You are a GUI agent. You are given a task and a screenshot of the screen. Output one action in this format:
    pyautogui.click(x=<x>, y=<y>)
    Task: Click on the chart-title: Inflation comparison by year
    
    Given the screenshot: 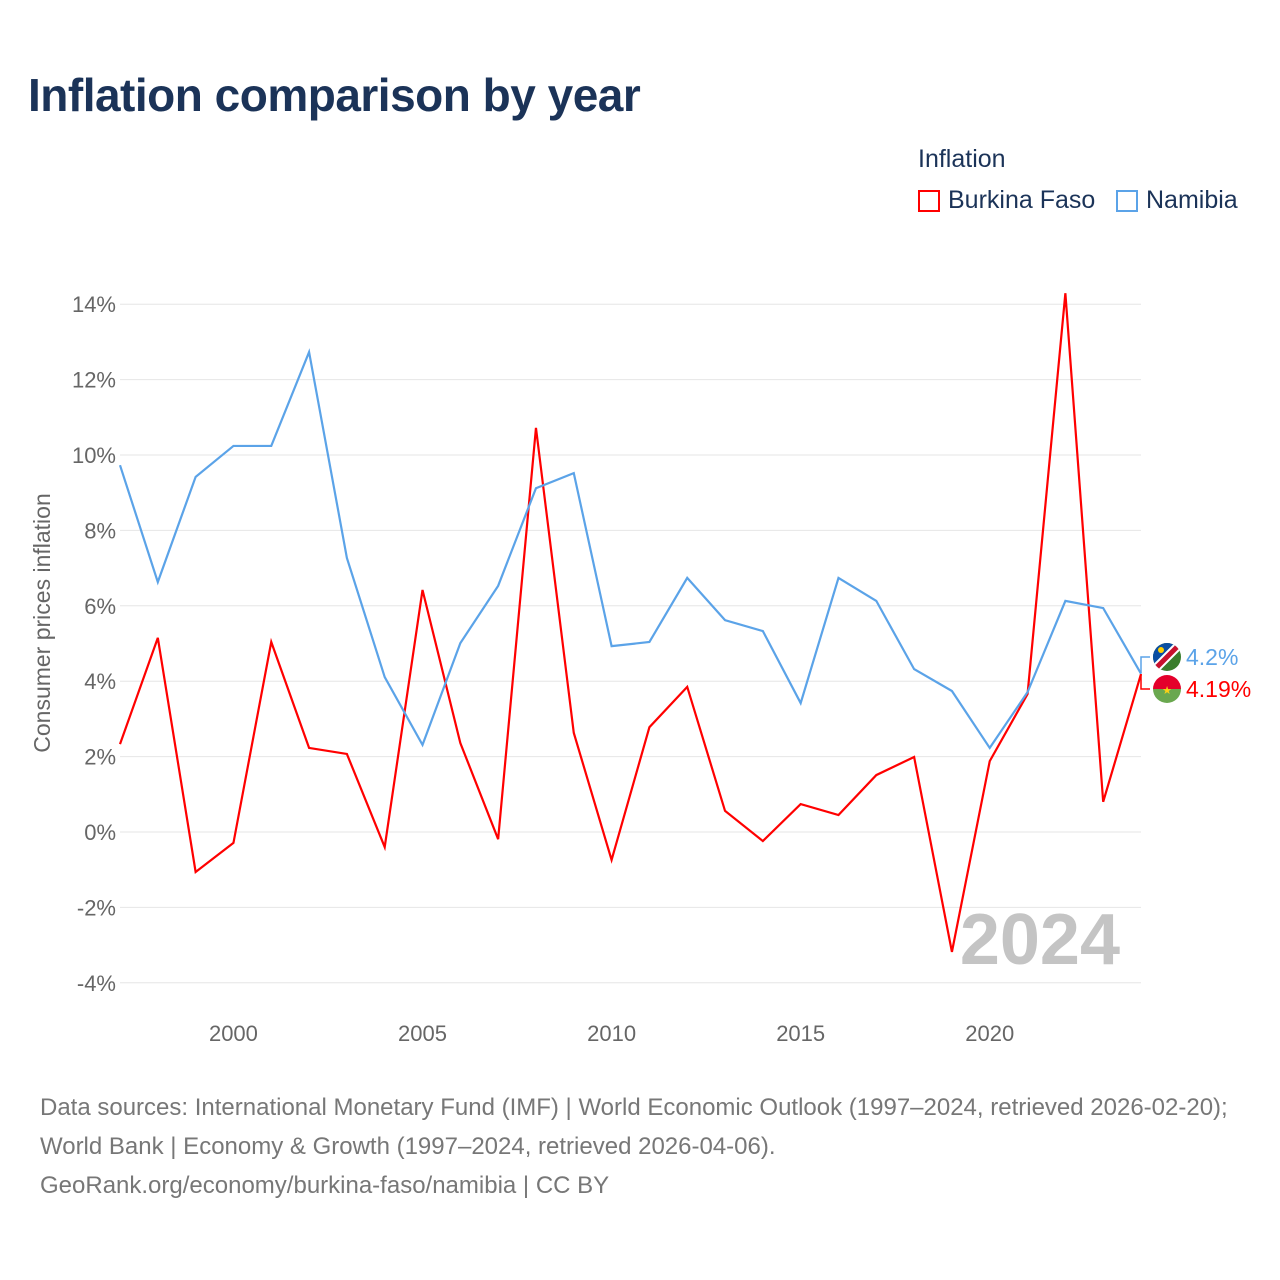 What is the action you would take?
    pyautogui.click(x=334, y=95)
    